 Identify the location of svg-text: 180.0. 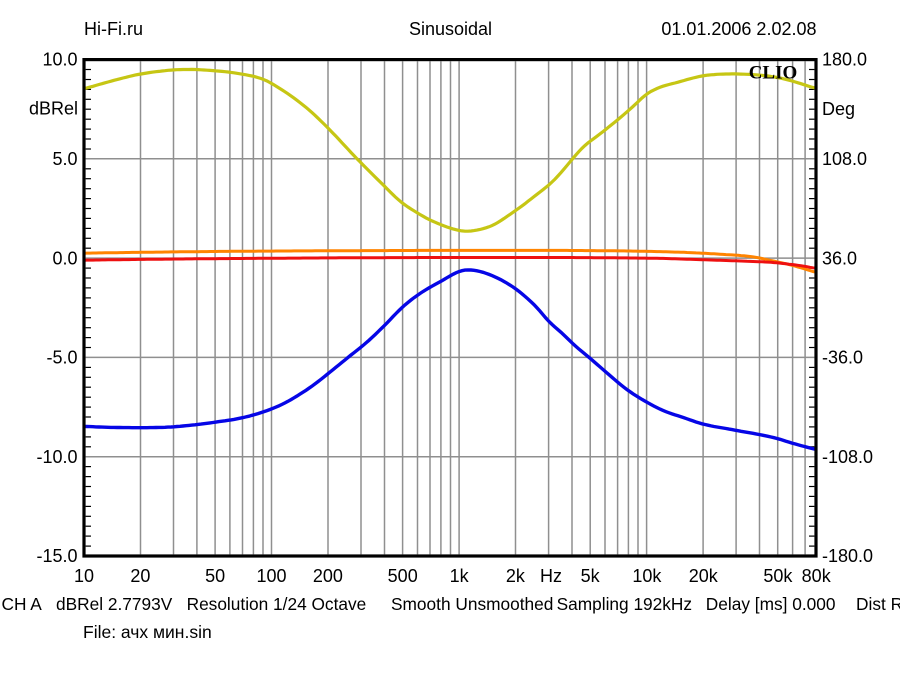
(844, 60).